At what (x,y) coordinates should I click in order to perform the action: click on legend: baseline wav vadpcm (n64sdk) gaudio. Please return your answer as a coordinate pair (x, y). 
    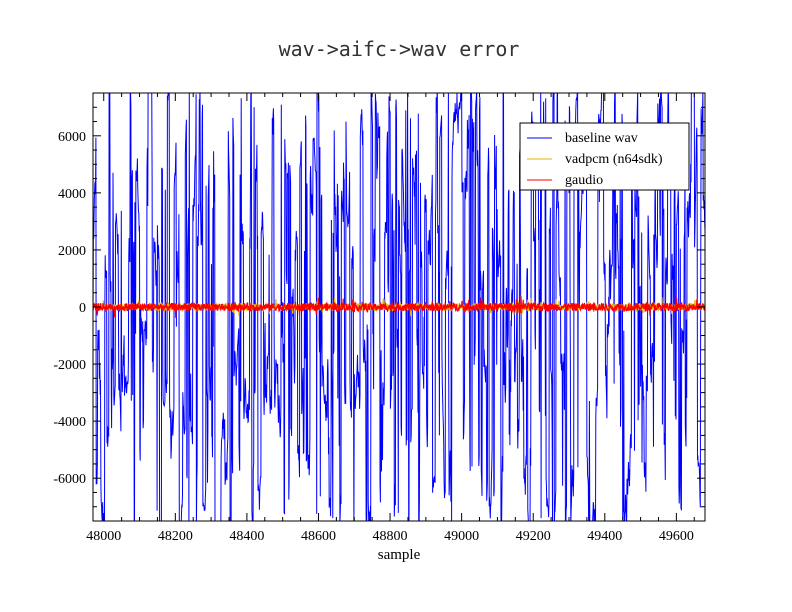
    Looking at the image, I should click on (604, 156).